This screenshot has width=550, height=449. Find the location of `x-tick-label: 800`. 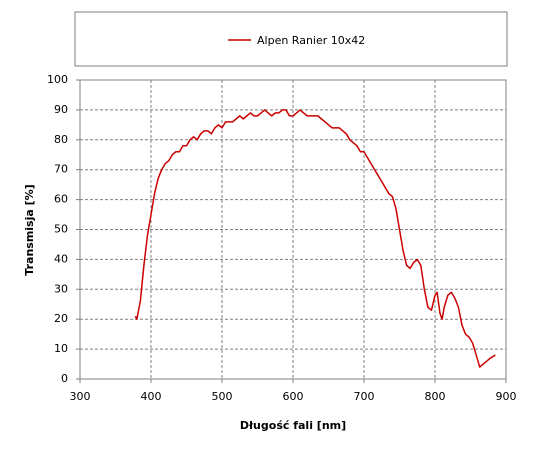

x-tick-label: 800 is located at coordinates (435, 396).